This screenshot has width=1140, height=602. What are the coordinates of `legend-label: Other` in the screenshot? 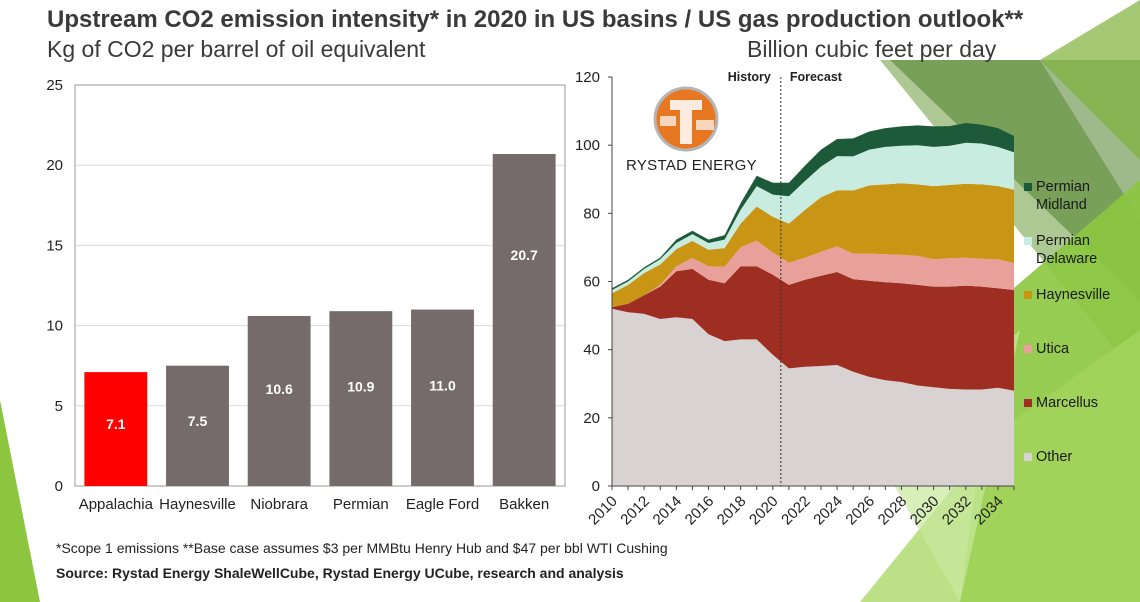 It's located at (1054, 457).